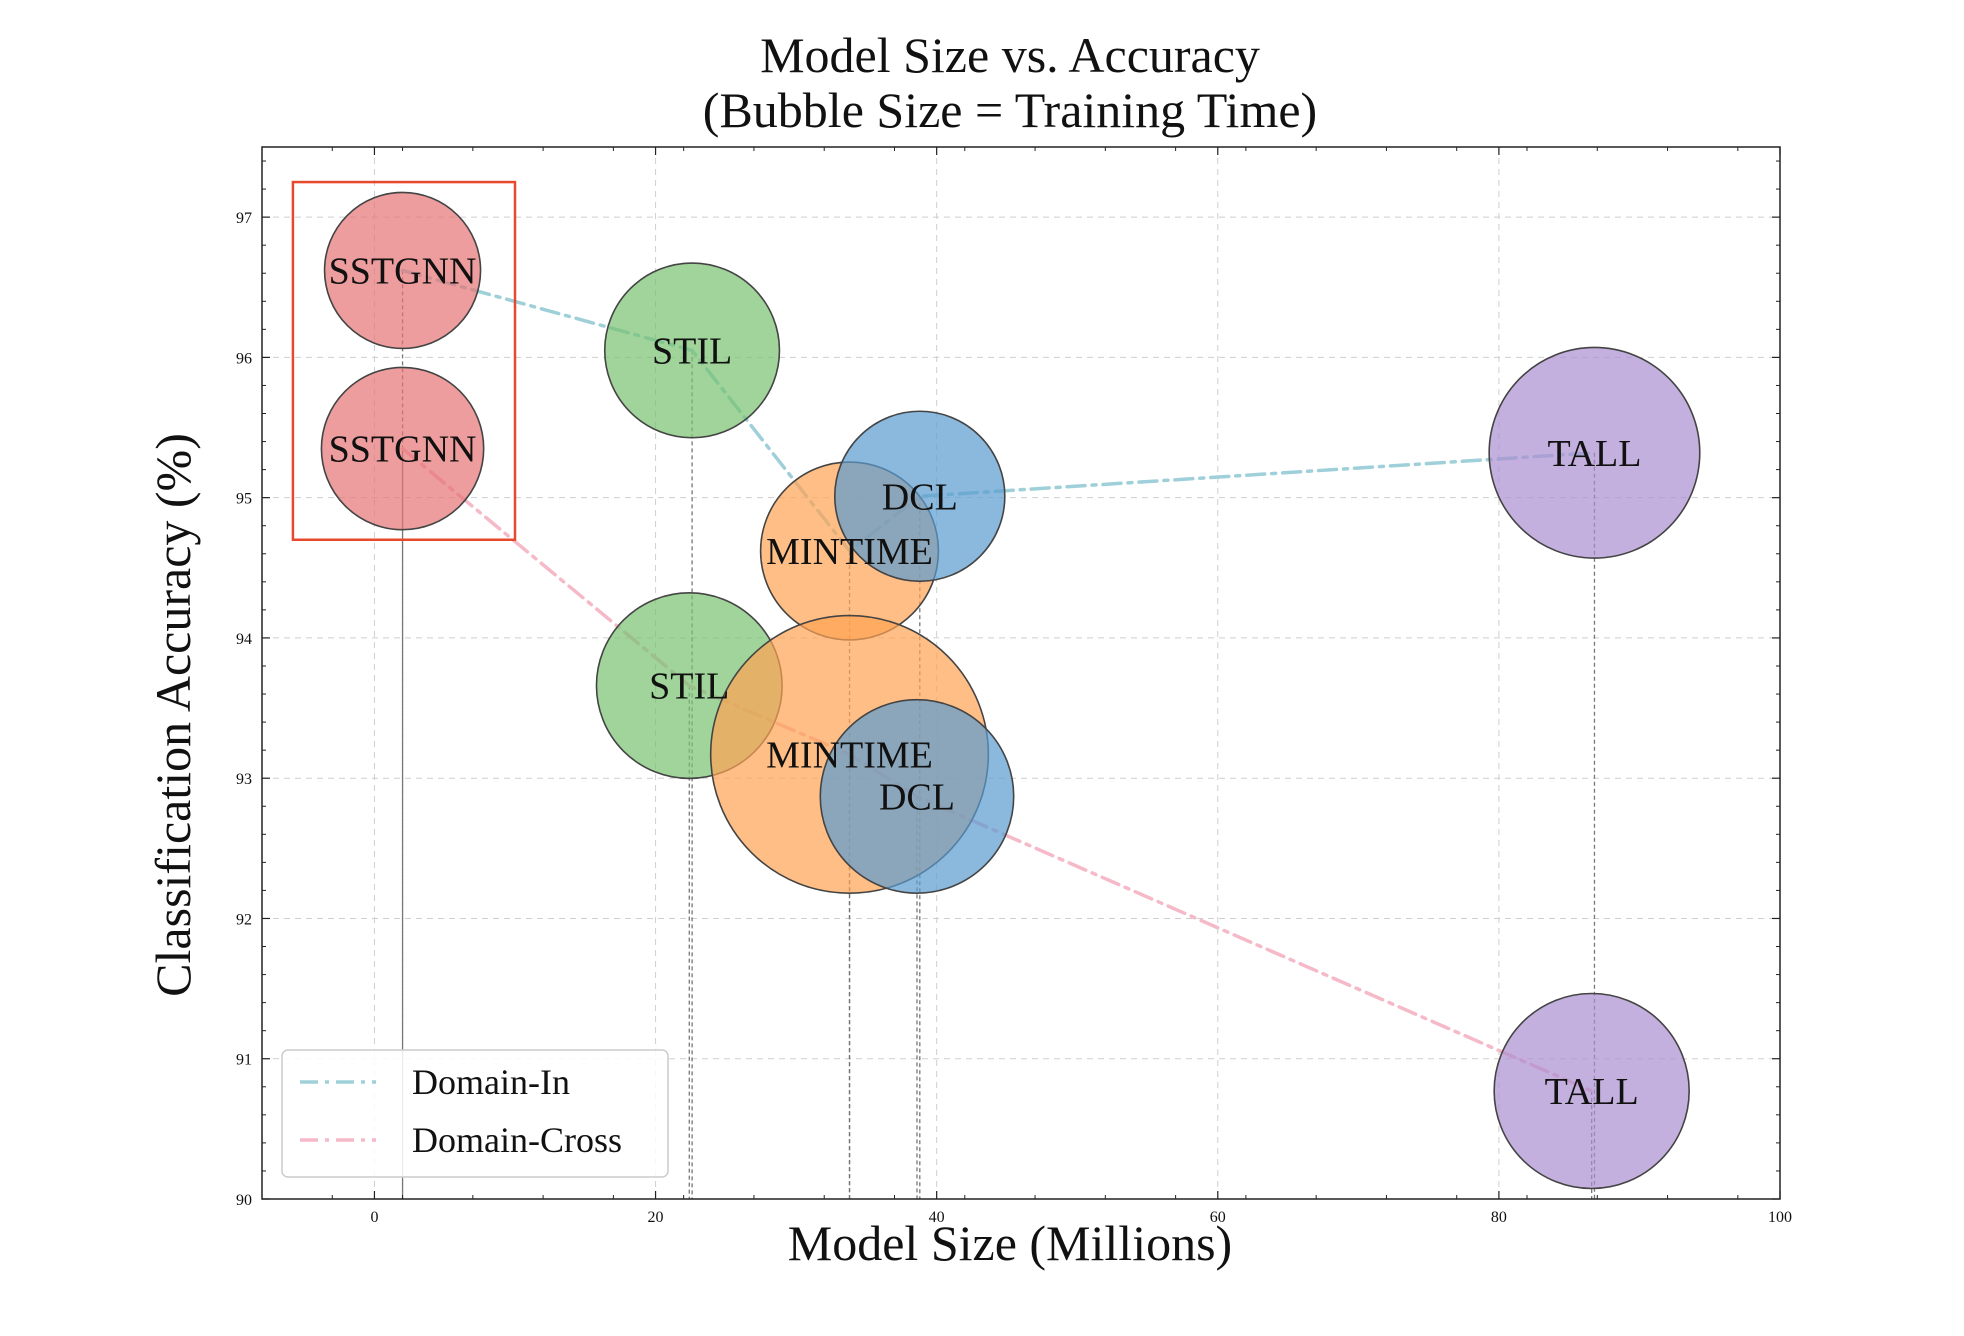  I want to click on legend-box, so click(475, 1113).